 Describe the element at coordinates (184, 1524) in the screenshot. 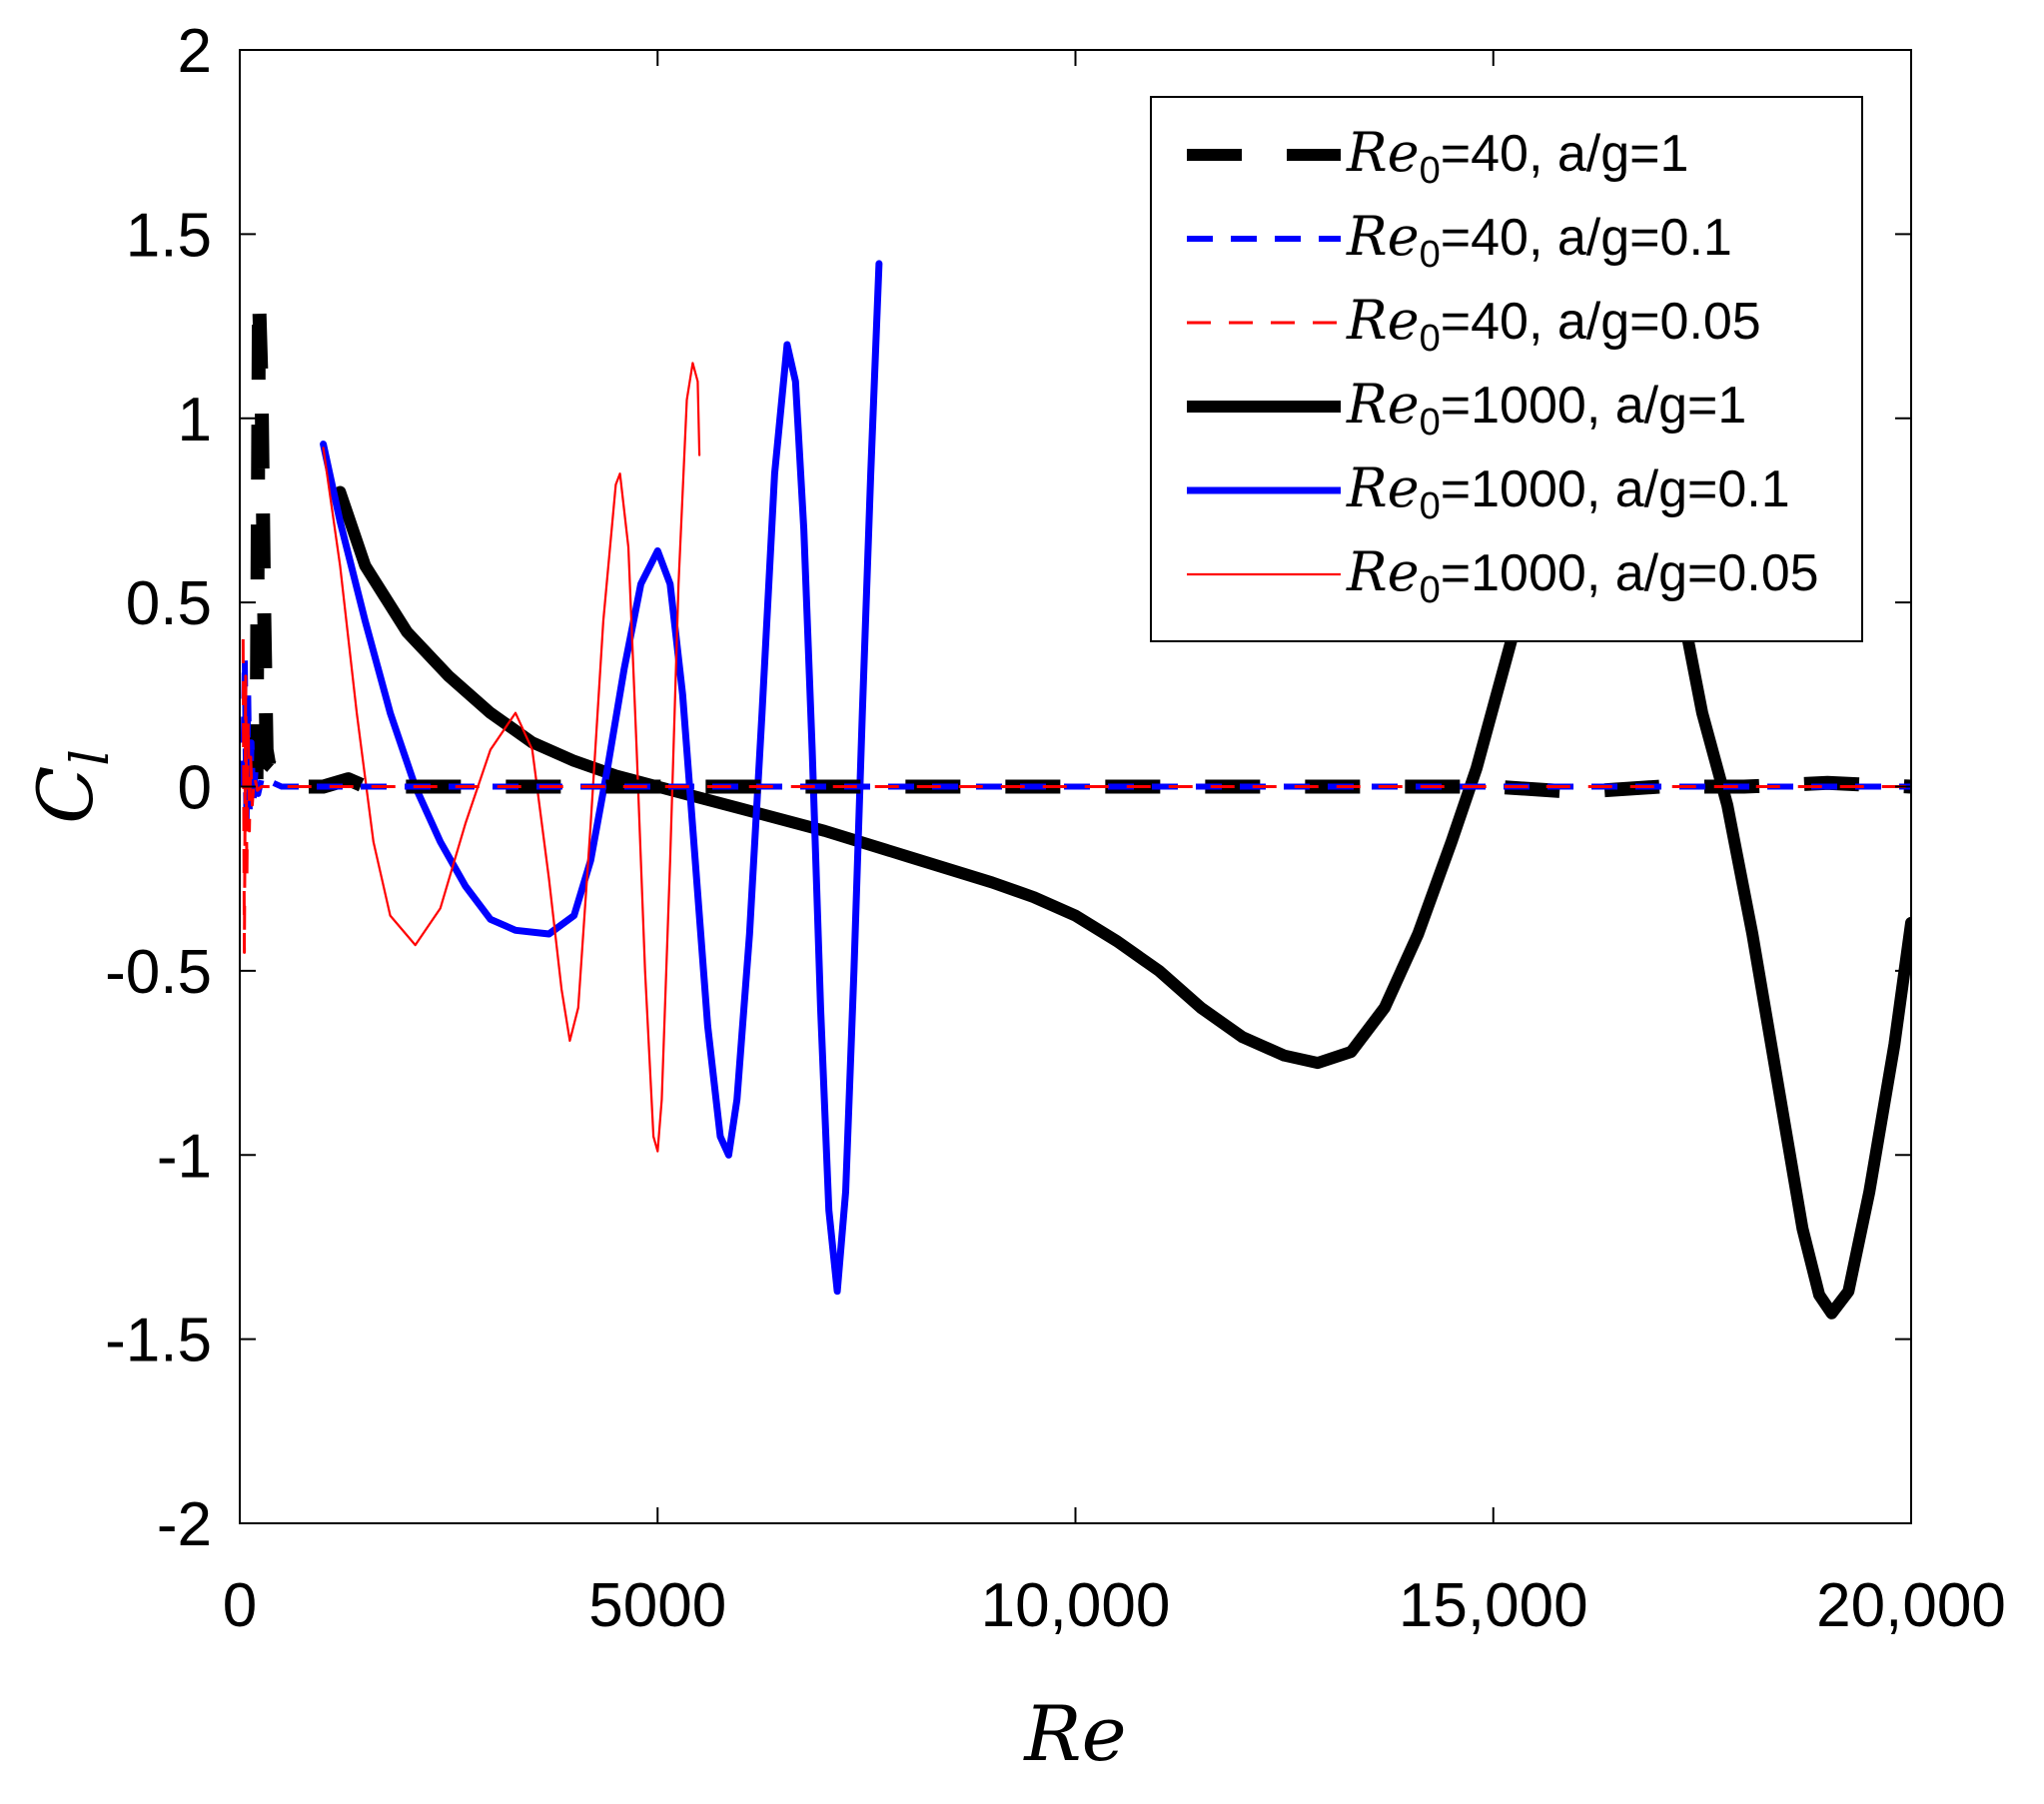

I see `y-tick-label-8: -2` at that location.